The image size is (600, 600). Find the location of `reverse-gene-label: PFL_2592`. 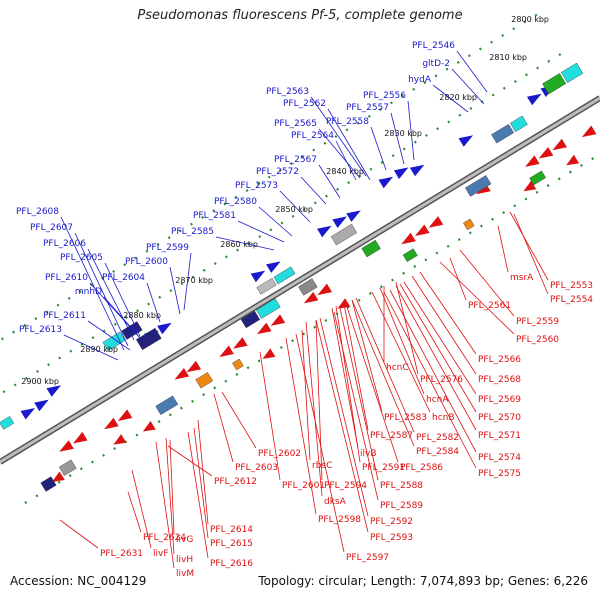

reverse-gene-label: PFL_2592 is located at coordinates (391, 522).